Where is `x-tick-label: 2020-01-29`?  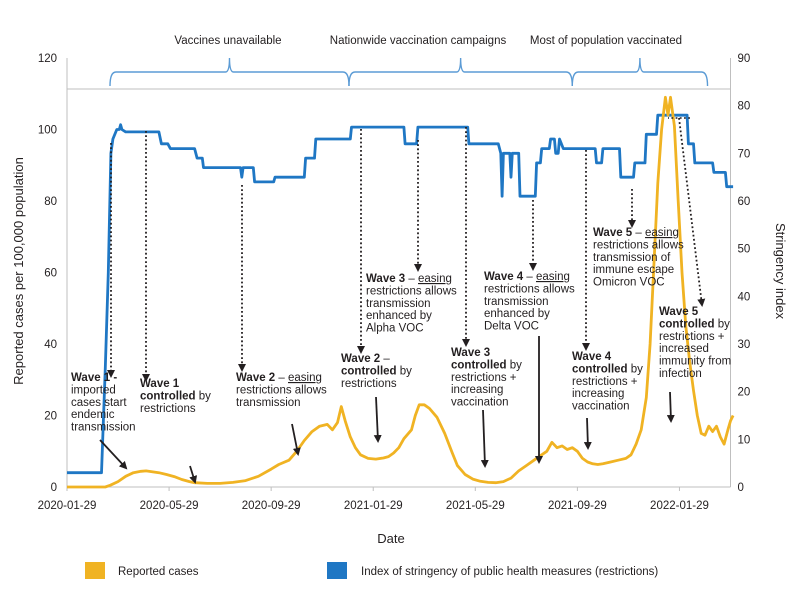 x-tick-label: 2020-01-29 is located at coordinates (67, 506).